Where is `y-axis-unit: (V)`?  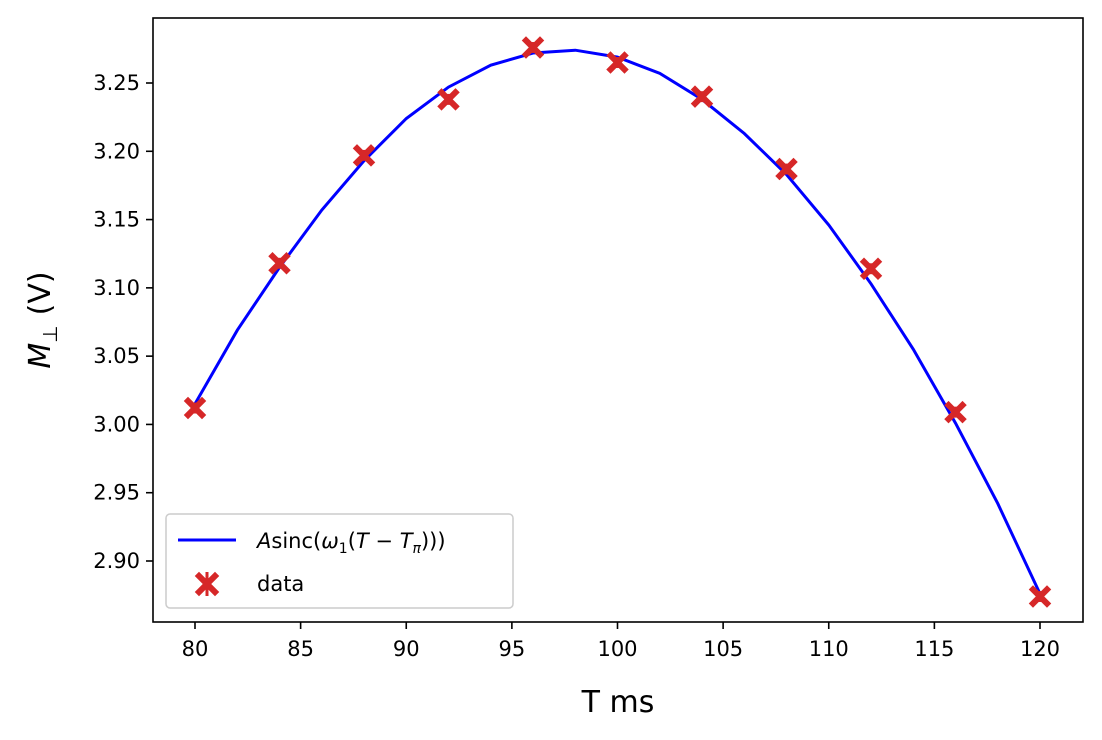
y-axis-unit: (V) is located at coordinates (40, 293).